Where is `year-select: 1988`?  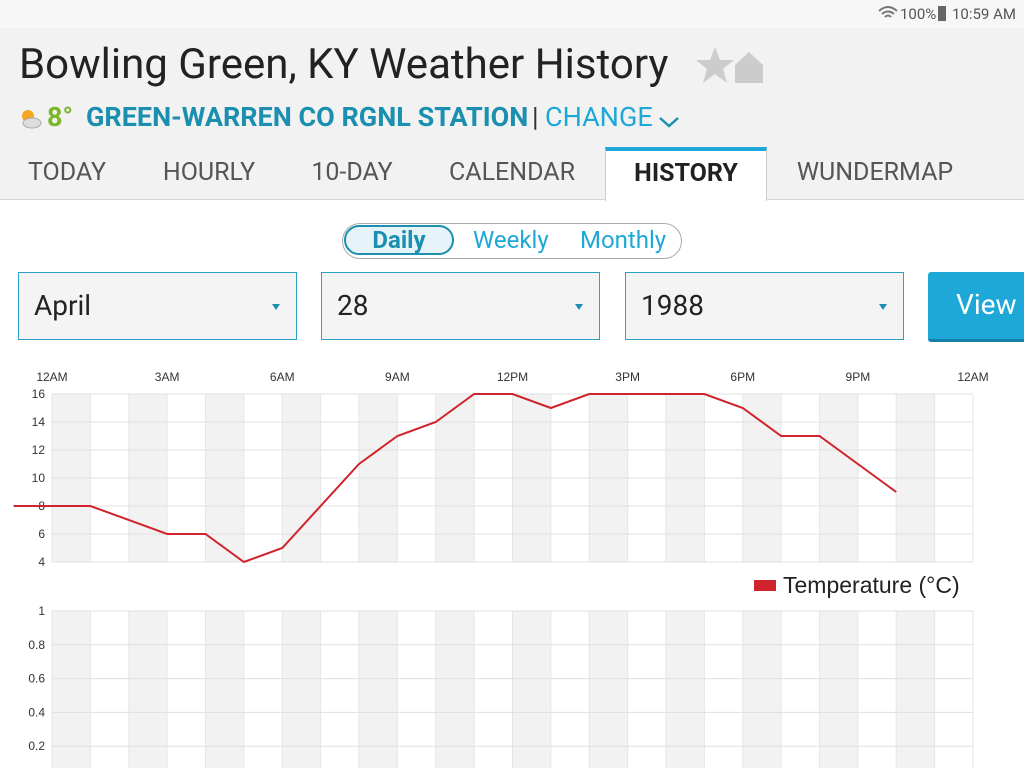 year-select: 1988 is located at coordinates (764, 306).